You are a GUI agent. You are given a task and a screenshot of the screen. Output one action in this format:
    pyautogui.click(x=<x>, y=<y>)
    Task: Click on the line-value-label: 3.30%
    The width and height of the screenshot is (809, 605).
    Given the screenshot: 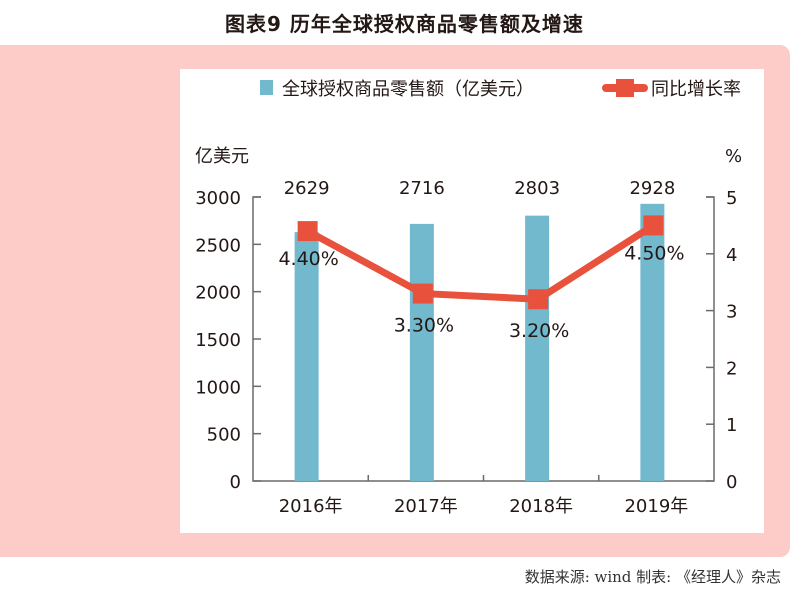 What is the action you would take?
    pyautogui.click(x=424, y=326)
    